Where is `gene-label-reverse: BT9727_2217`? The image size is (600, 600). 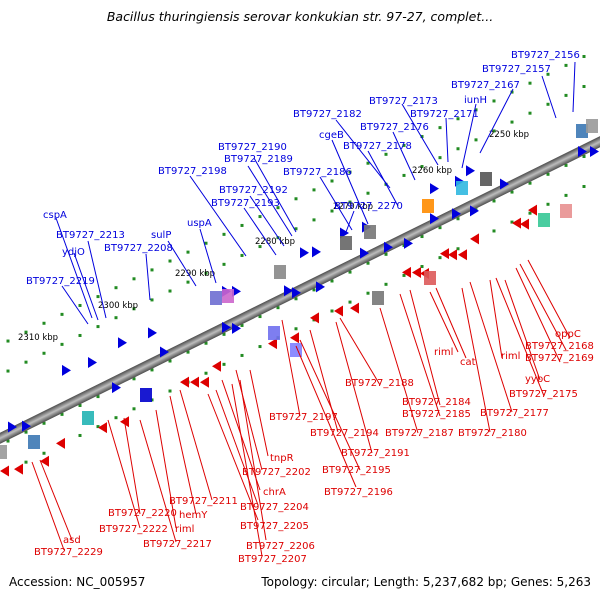 gene-label-reverse: BT9727_2217 is located at coordinates (177, 544).